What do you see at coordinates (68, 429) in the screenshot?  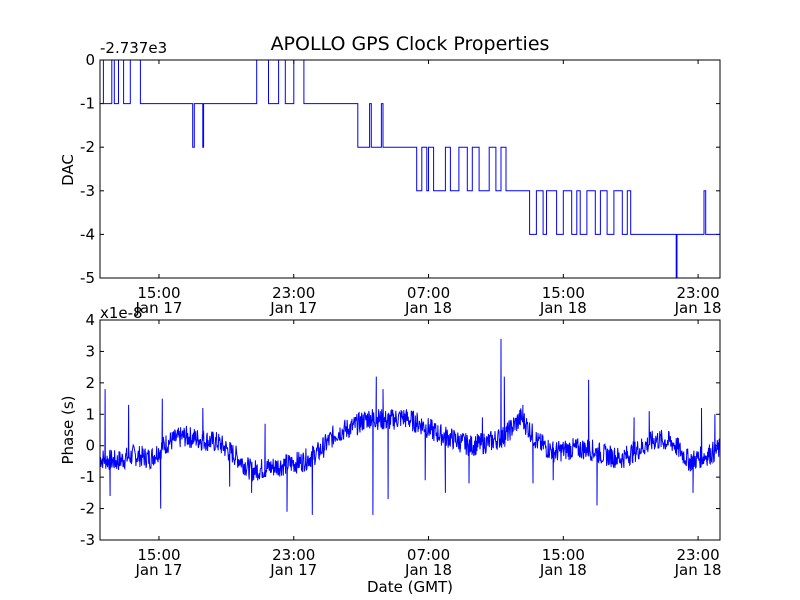 I see `phase-ylabel: Phase (s)` at bounding box center [68, 429].